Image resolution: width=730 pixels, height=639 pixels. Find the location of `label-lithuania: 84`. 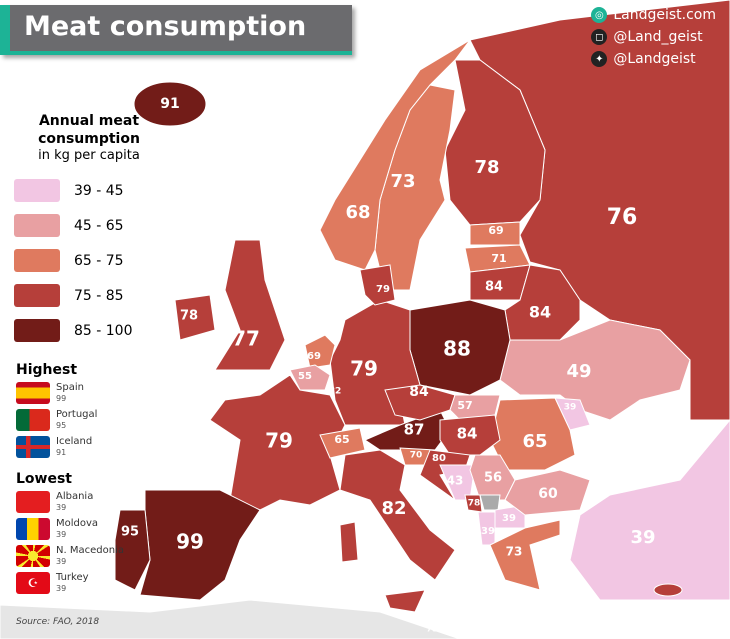

label-lithuania: 84 is located at coordinates (494, 287).